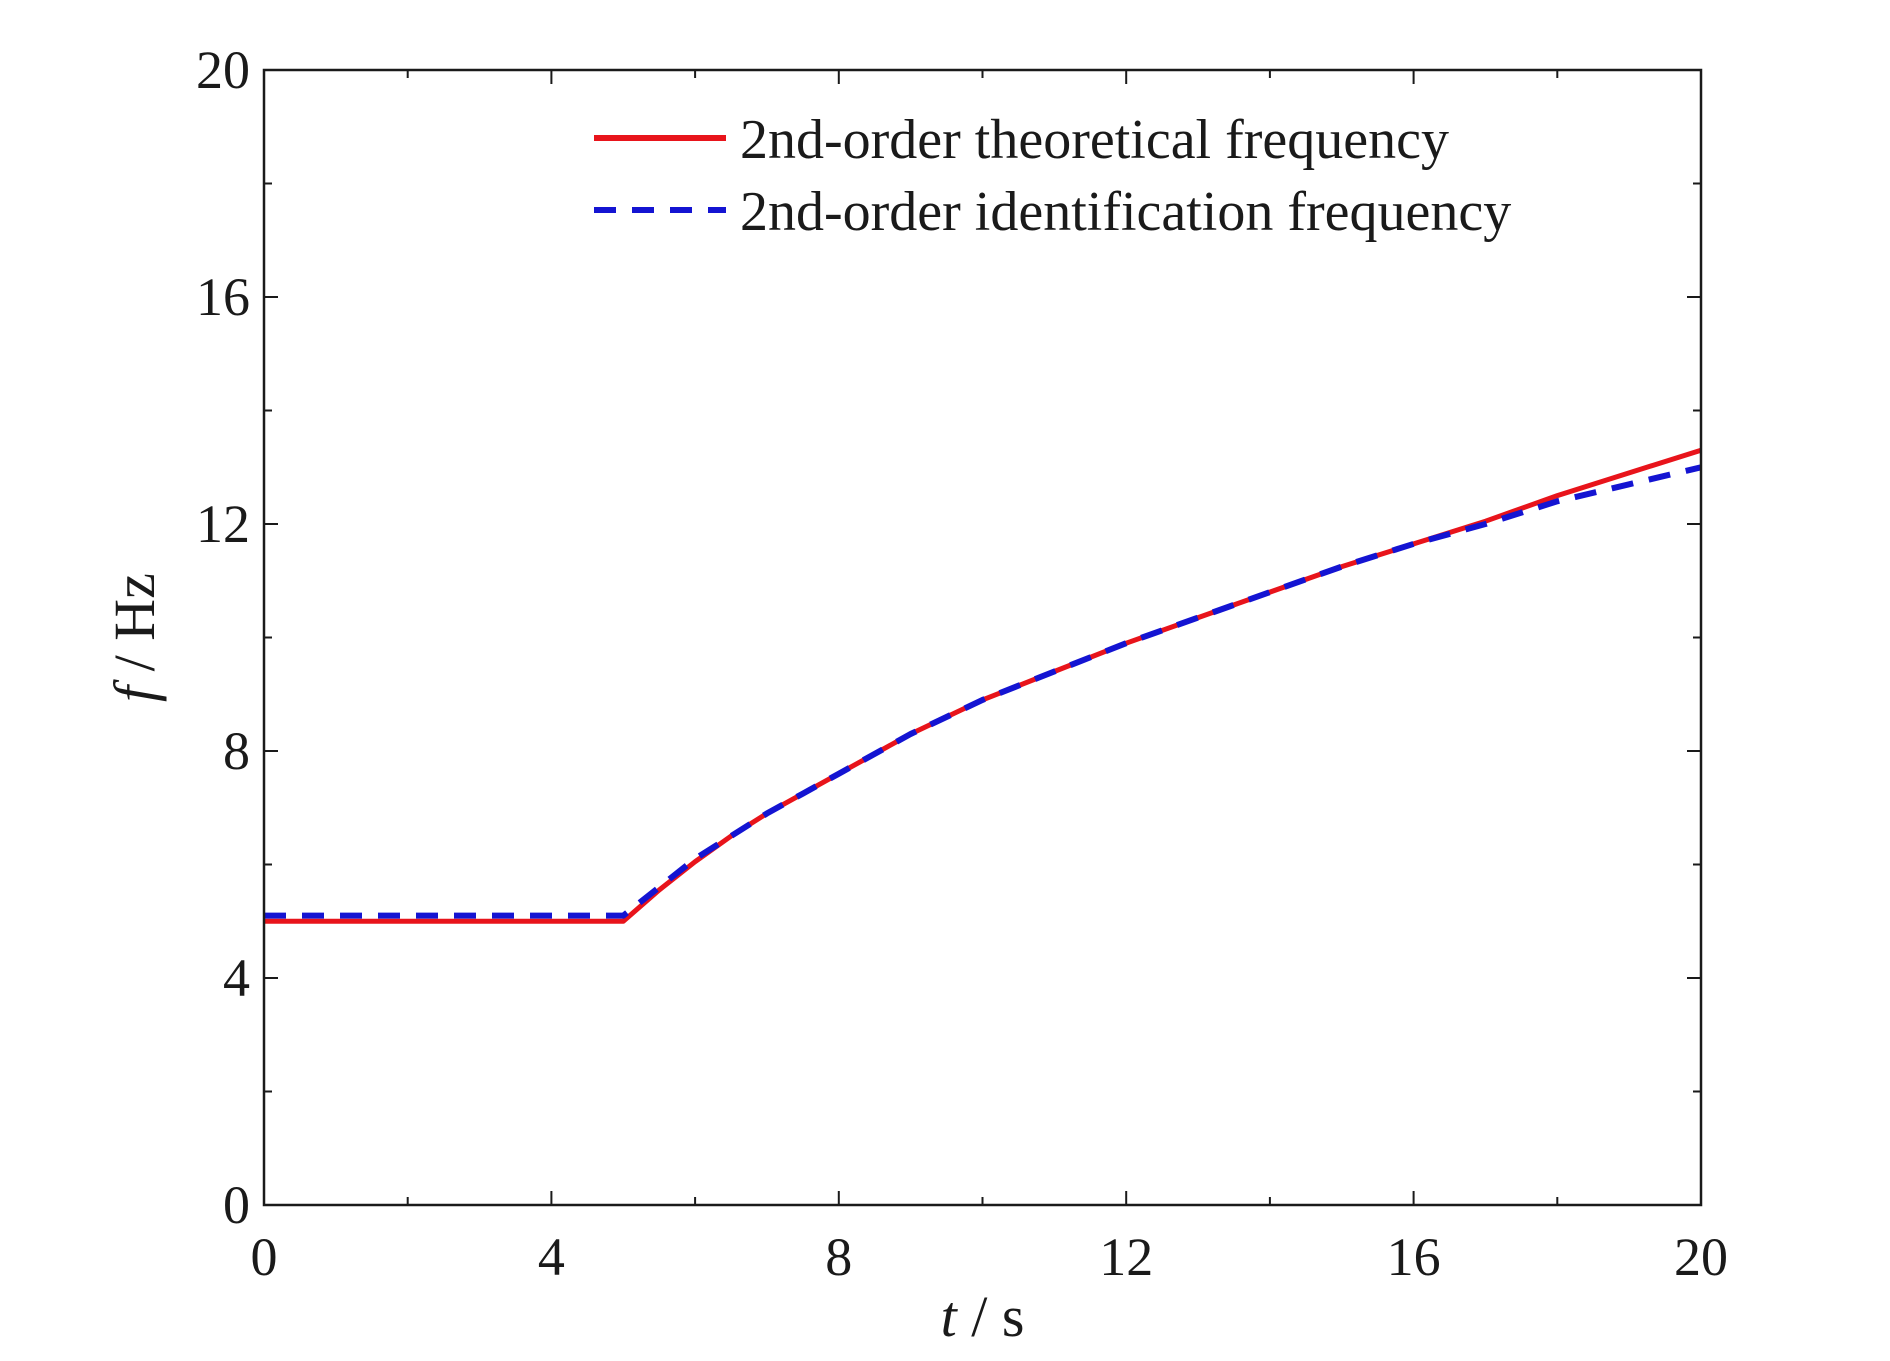 The height and width of the screenshot is (1361, 1890). Describe the element at coordinates (134, 607) in the screenshot. I see `y-axis-unit: Hz` at that location.